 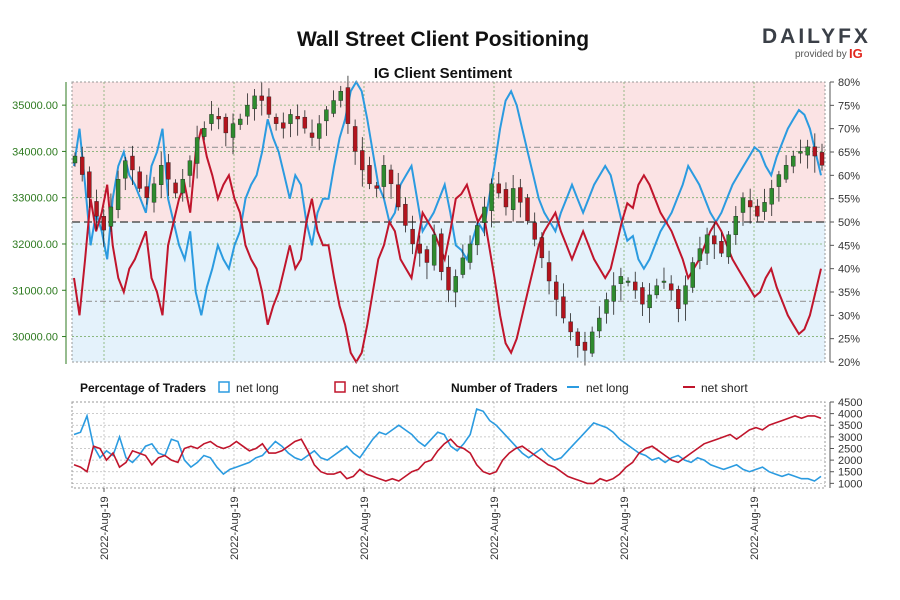 I want to click on brand-partner: IG, so click(x=856, y=53).